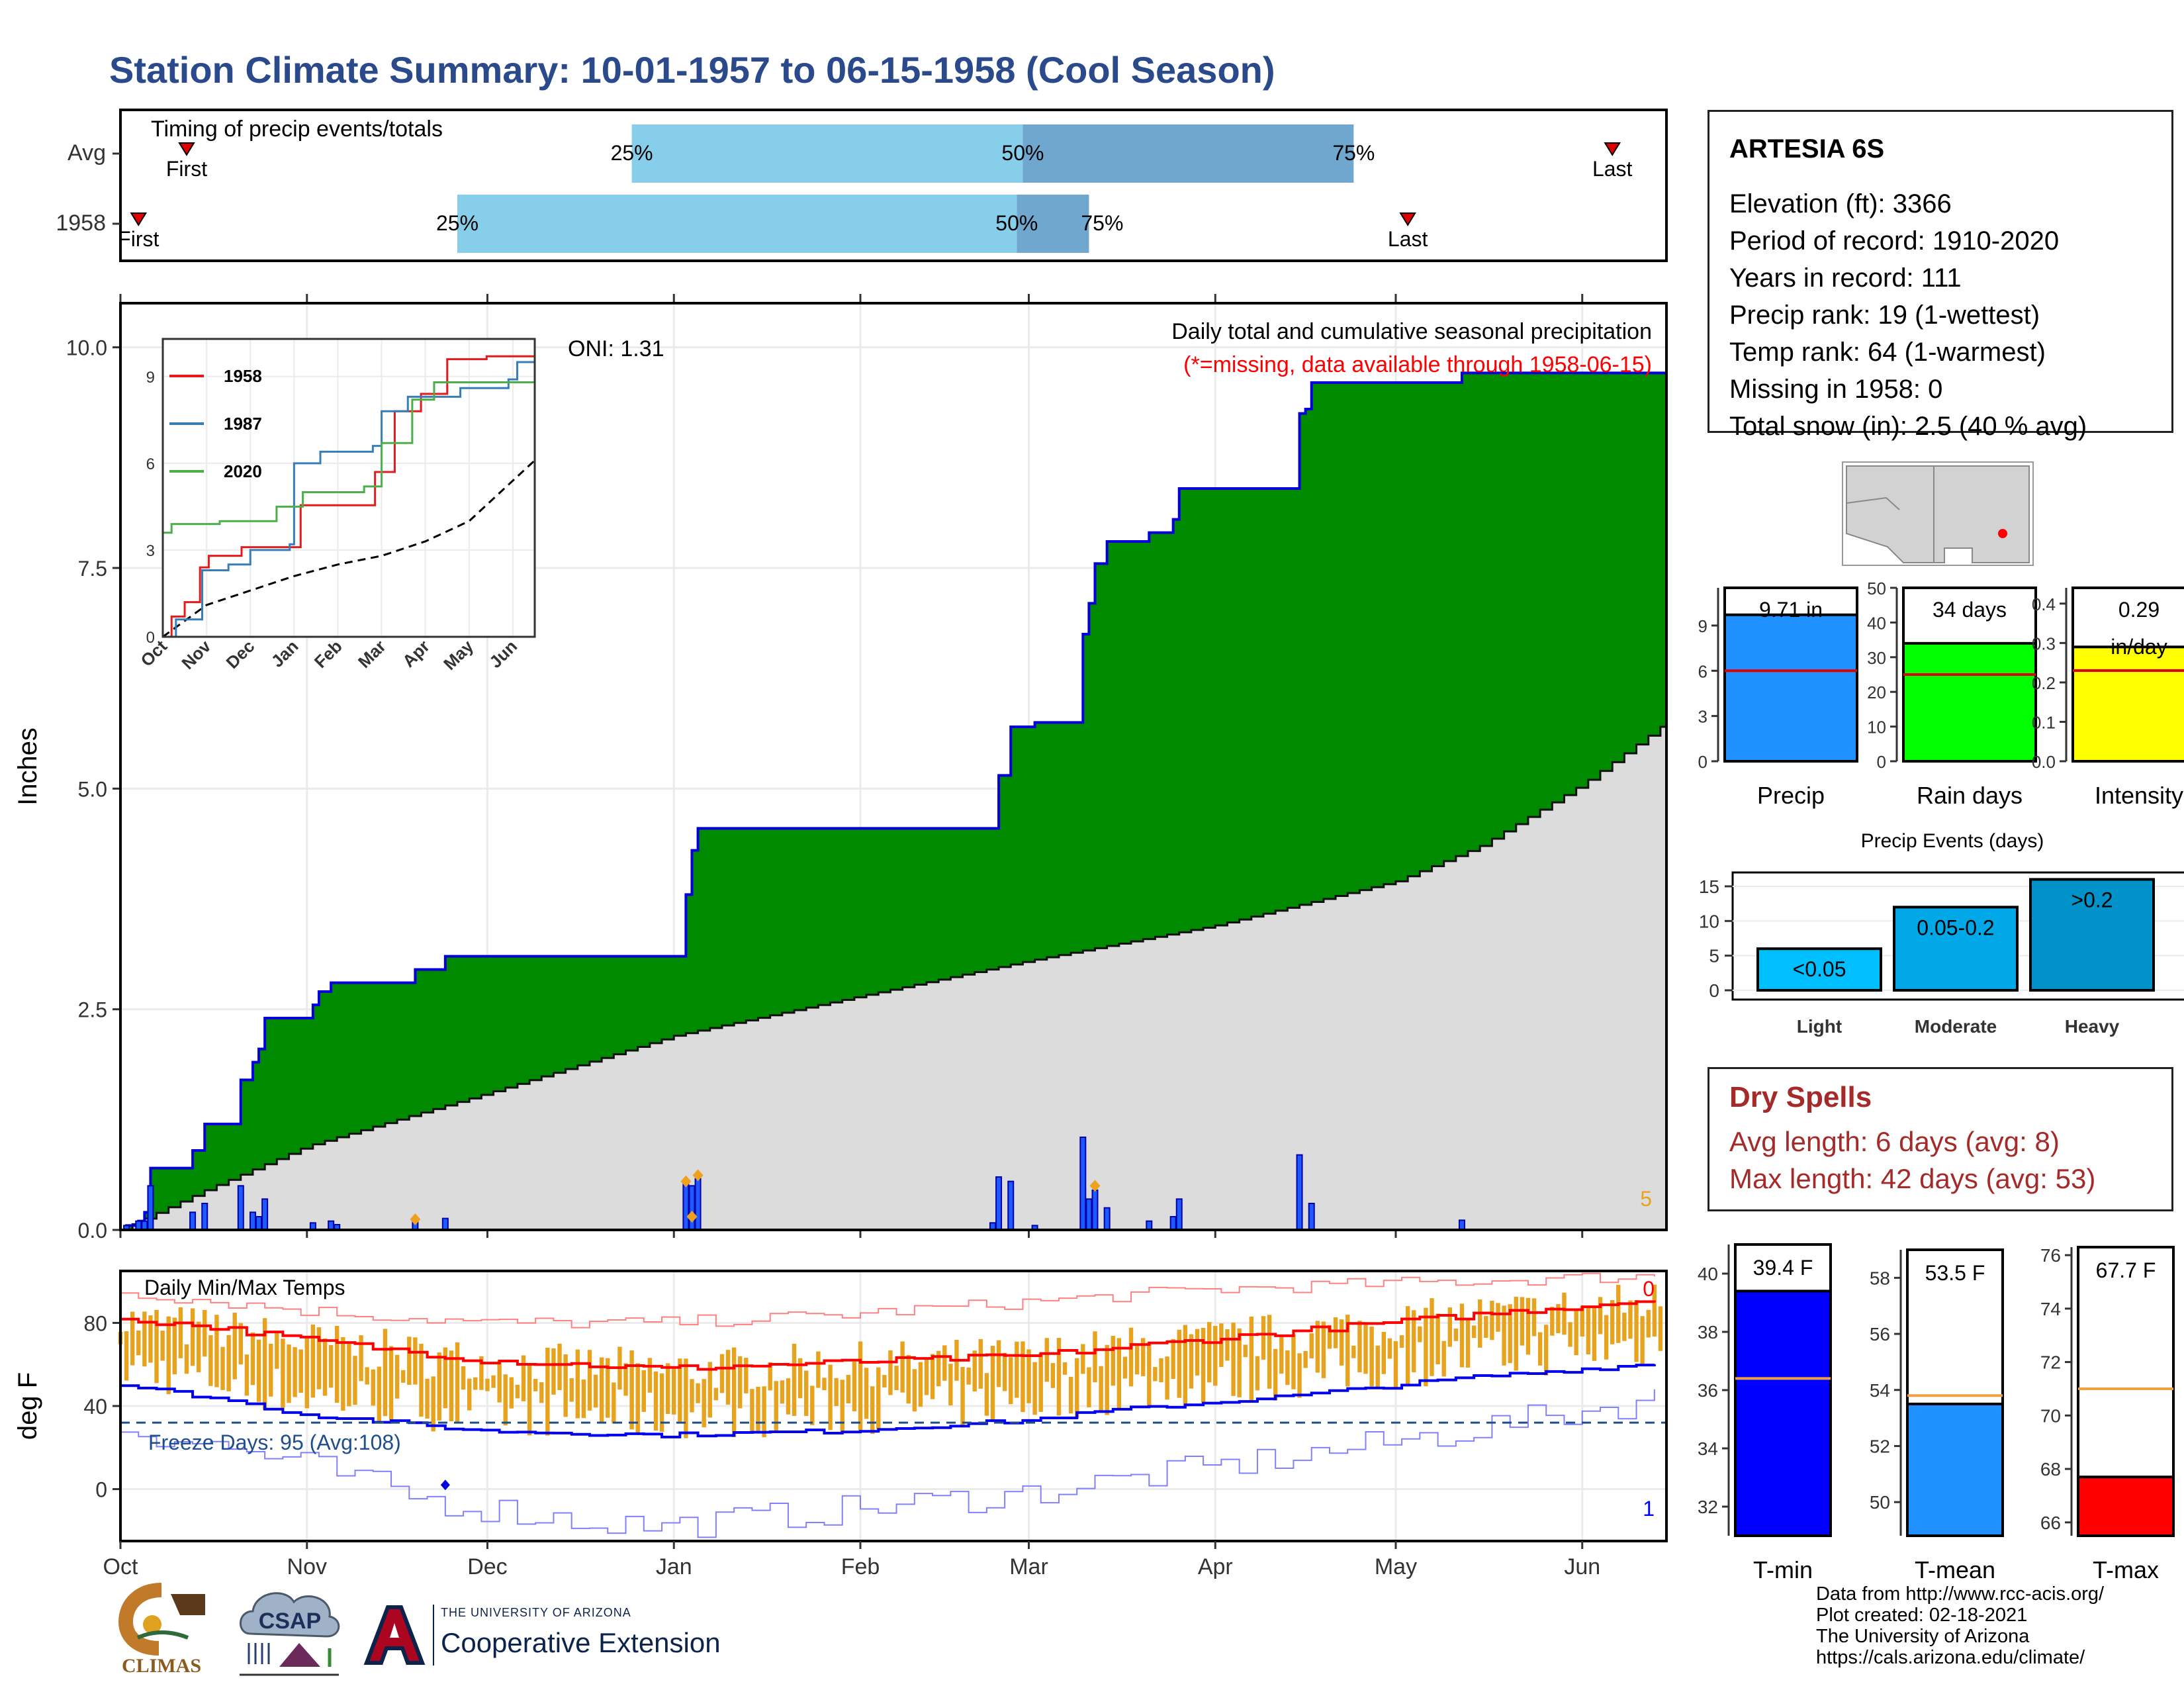 Image resolution: width=2184 pixels, height=1688 pixels. I want to click on events-tick-label-1: 5, so click(1714, 956).